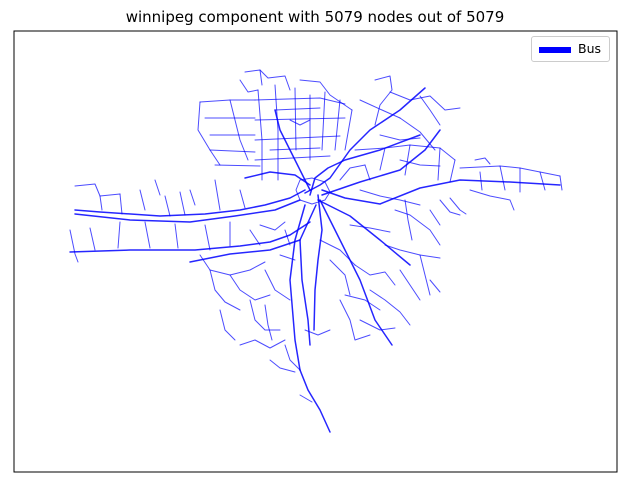  What do you see at coordinates (555, 50) in the screenshot?
I see `legend-swatch-bus` at bounding box center [555, 50].